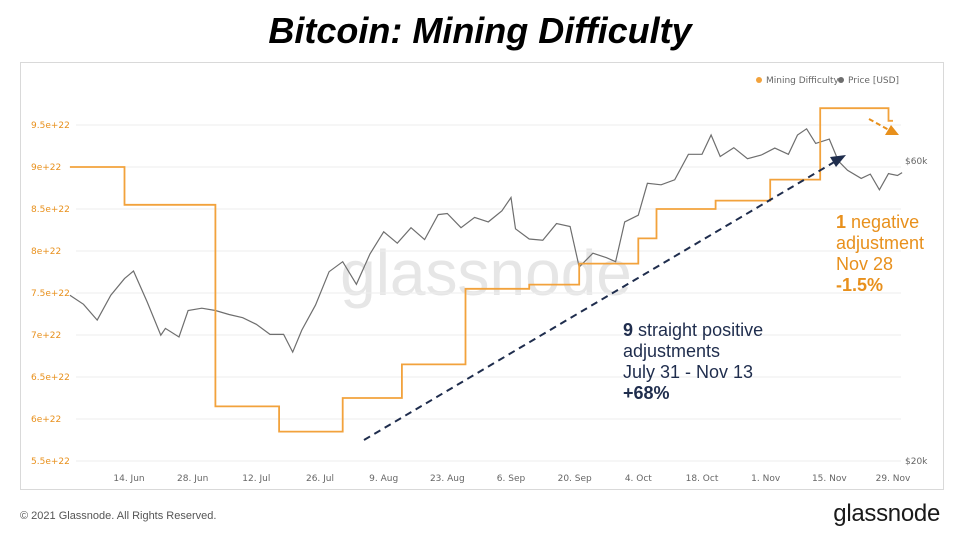 Image resolution: width=960 pixels, height=540 pixels. I want to click on legend: Mining Difficulty Price [USD], so click(827, 81).